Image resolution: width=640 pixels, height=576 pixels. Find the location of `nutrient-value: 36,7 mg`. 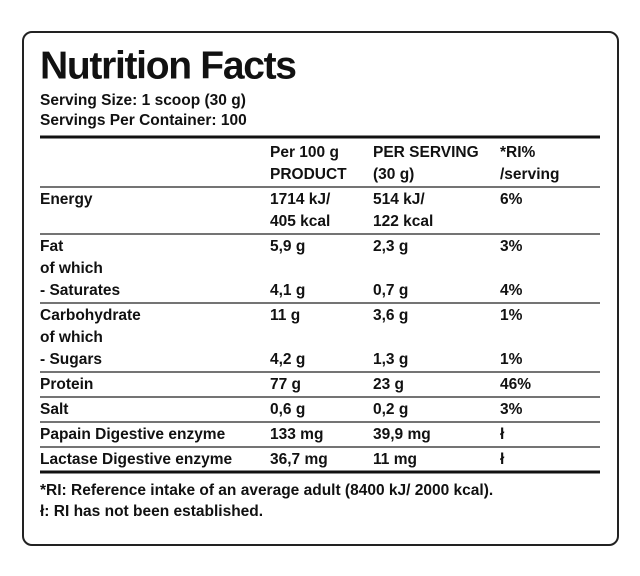

nutrient-value: 36,7 mg is located at coordinates (299, 459).